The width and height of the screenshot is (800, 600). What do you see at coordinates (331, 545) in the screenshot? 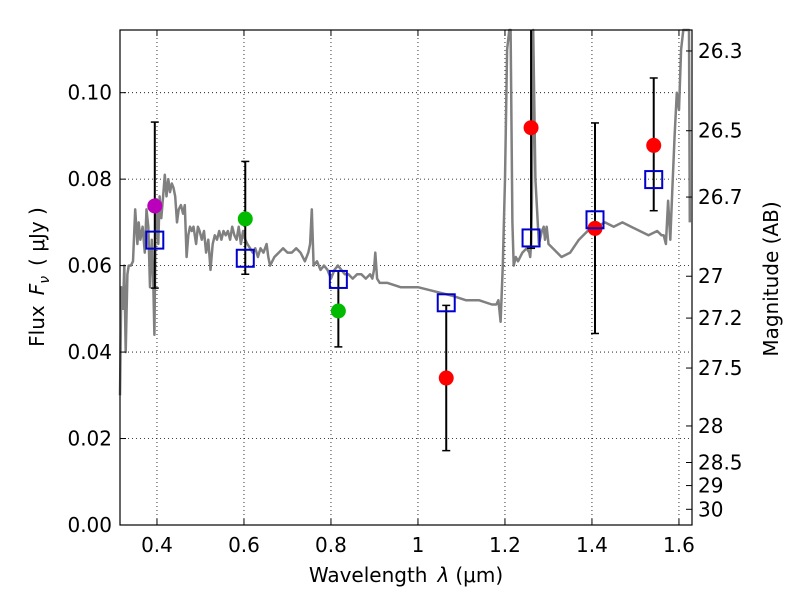
I see `x-tick-label-2: 0.8` at bounding box center [331, 545].